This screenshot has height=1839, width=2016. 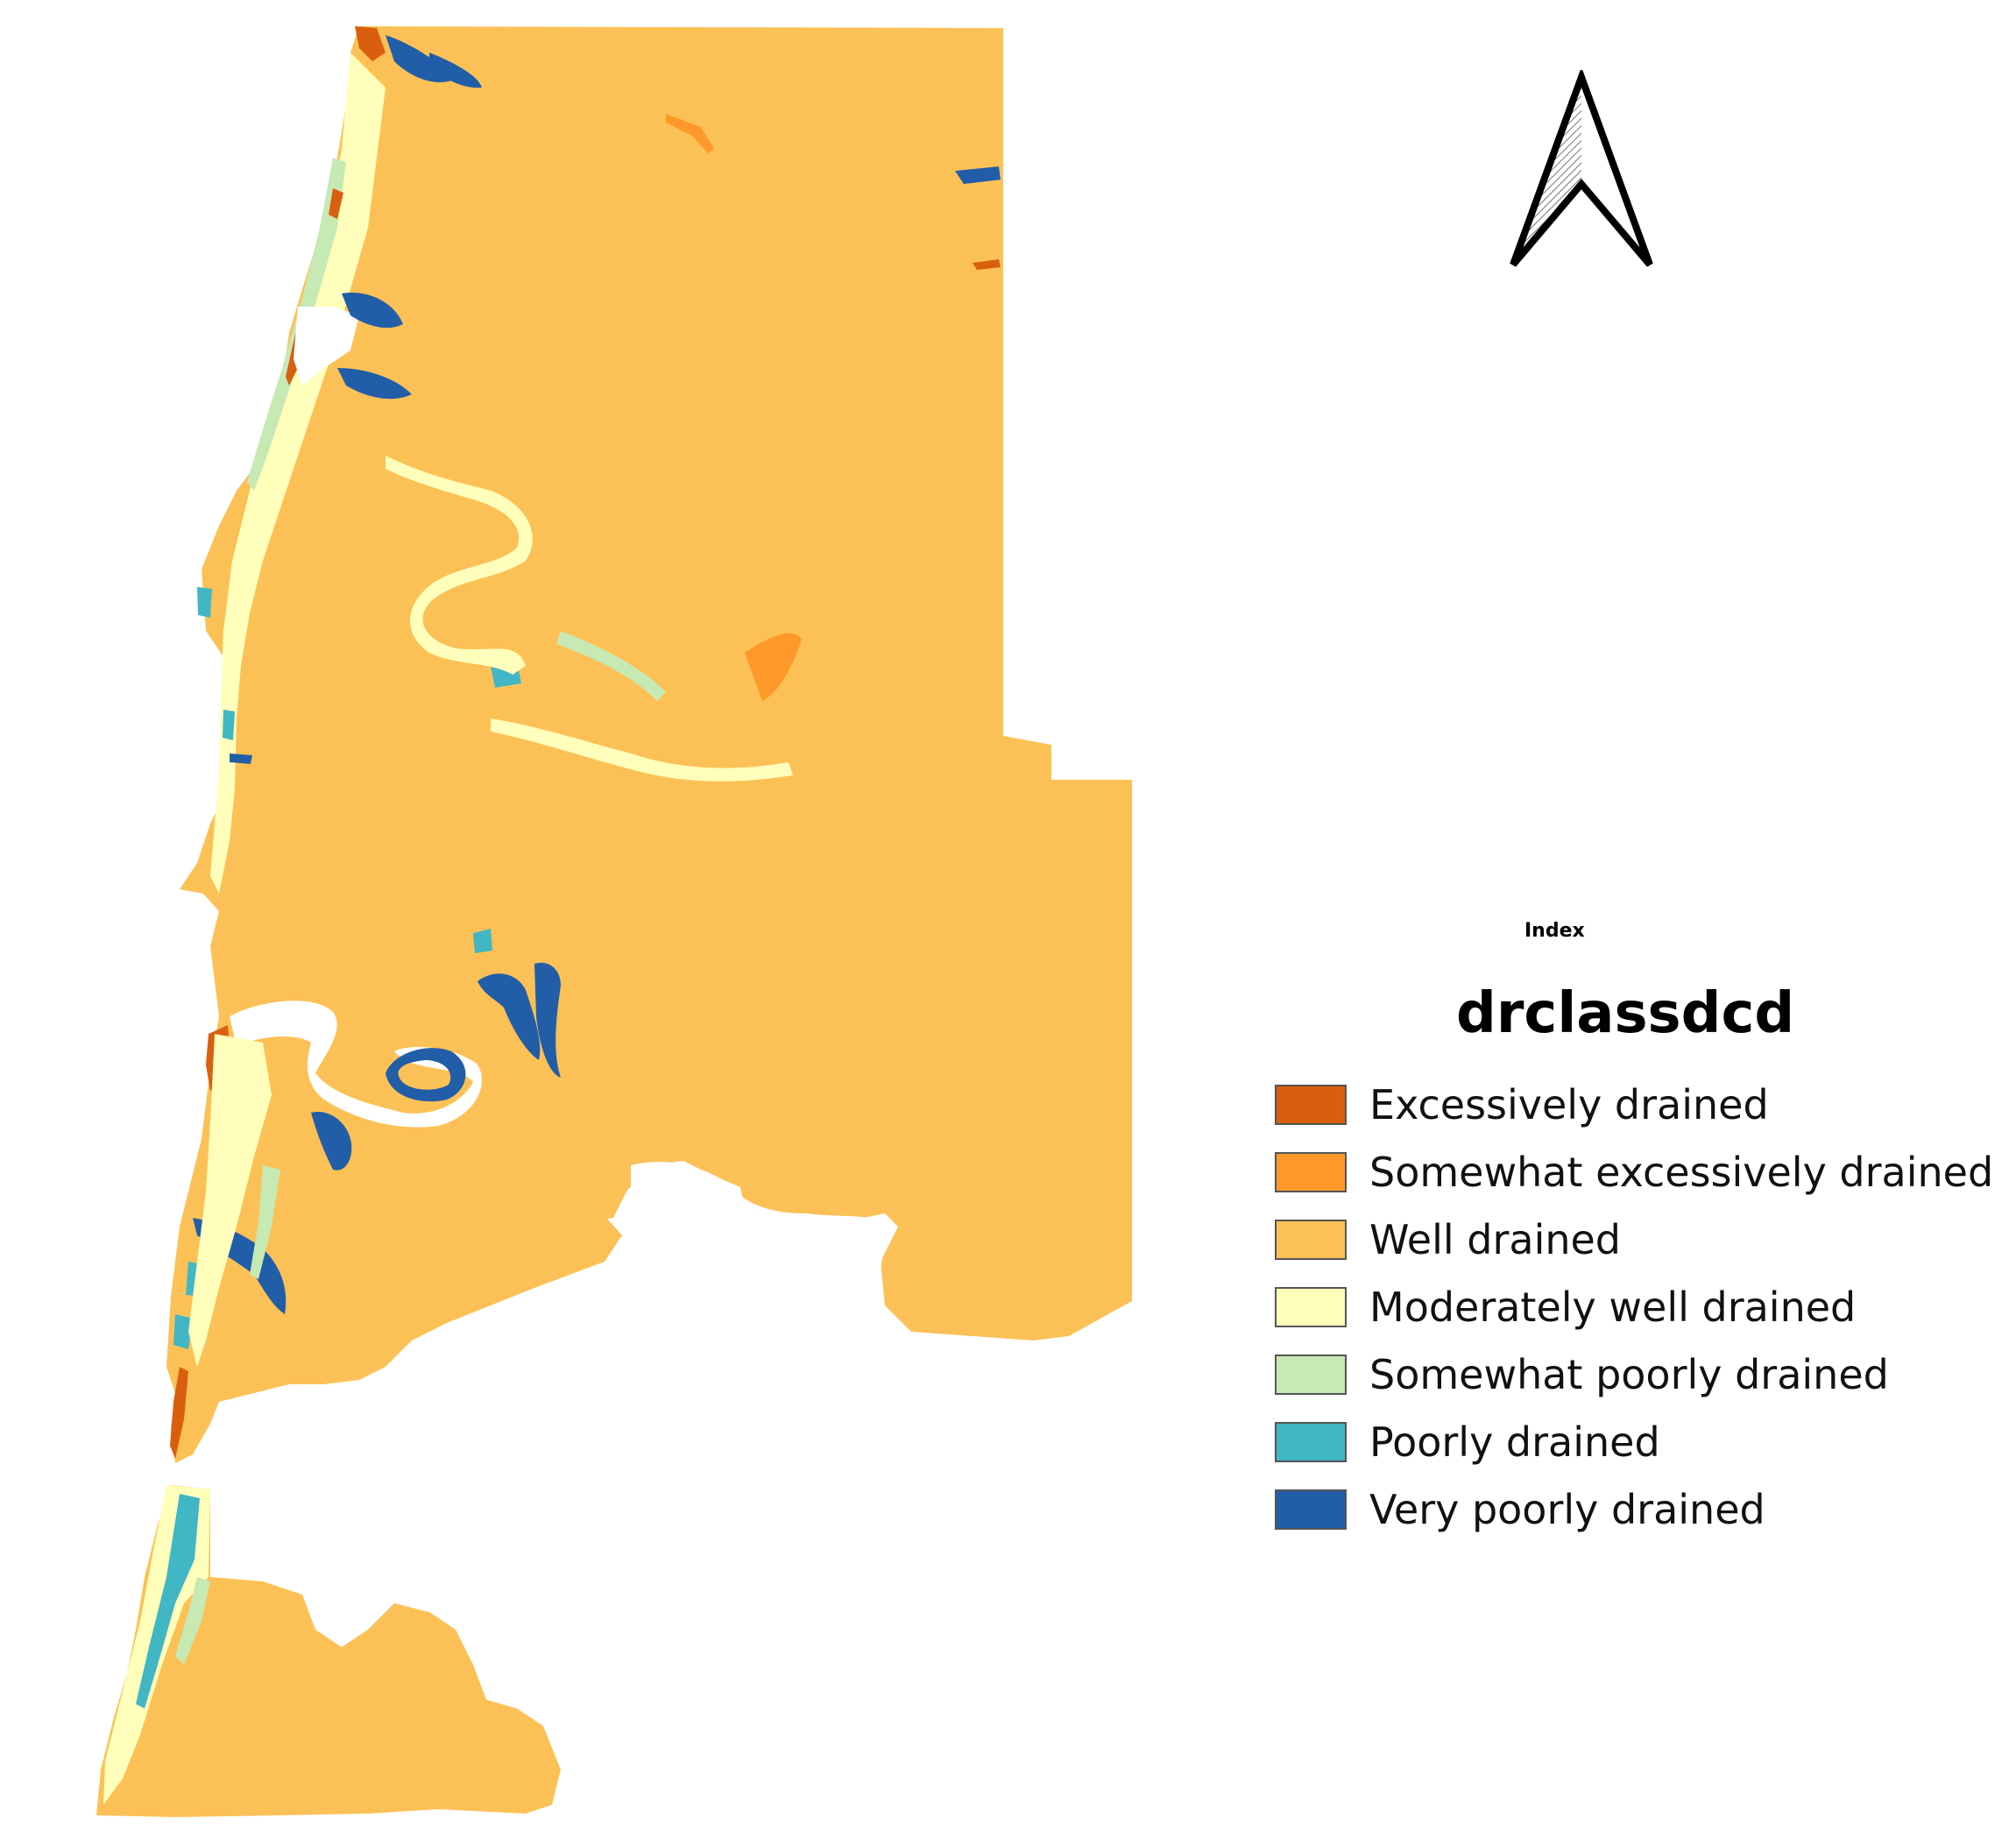 What do you see at coordinates (1569, 1104) in the screenshot?
I see `legend-label: Excessively drained` at bounding box center [1569, 1104].